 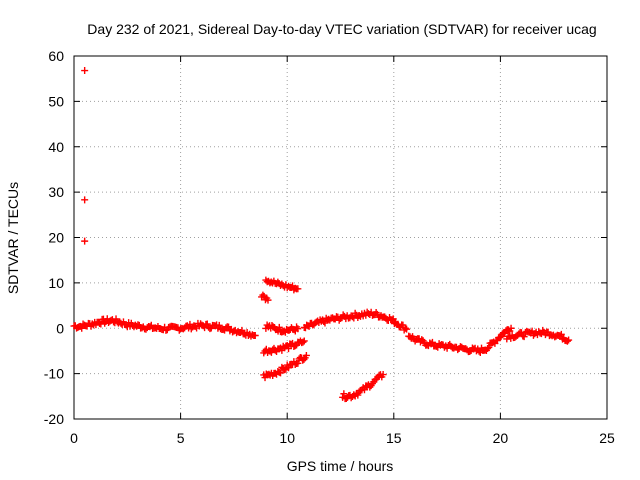 I want to click on y-tick-label: 0, so click(x=60, y=328).